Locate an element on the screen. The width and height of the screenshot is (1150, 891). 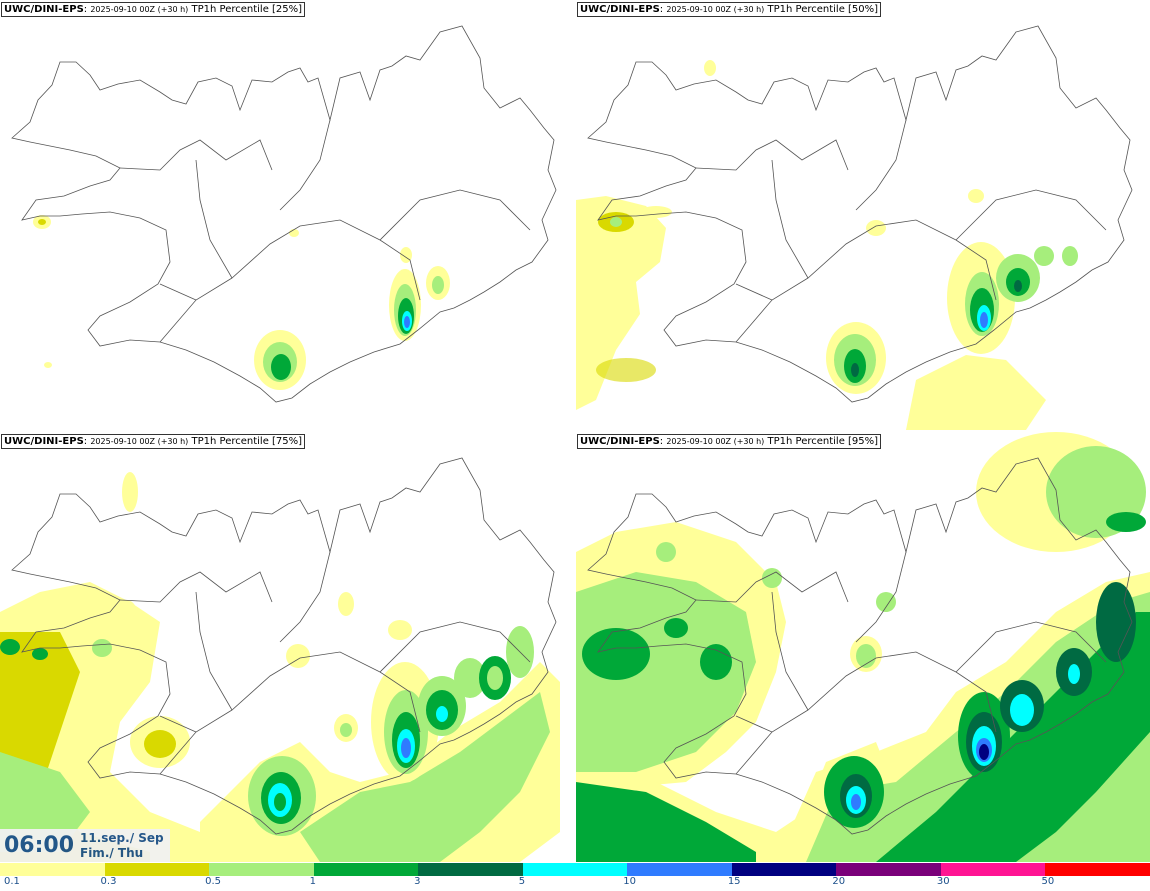
valid-weekday: Fim./ Thu is located at coordinates (112, 853).